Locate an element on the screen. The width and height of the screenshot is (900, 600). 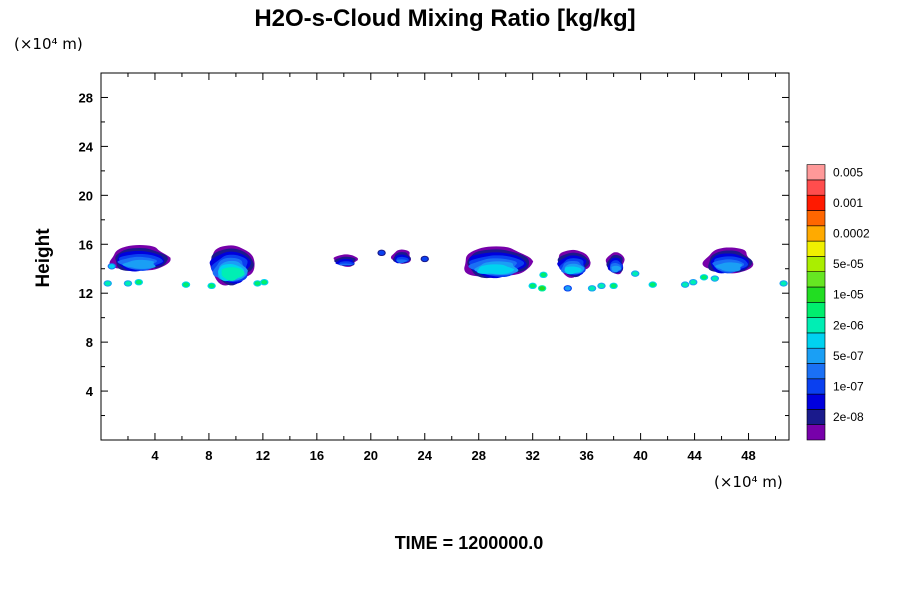
x-tick-label: 28 is located at coordinates (478, 455).